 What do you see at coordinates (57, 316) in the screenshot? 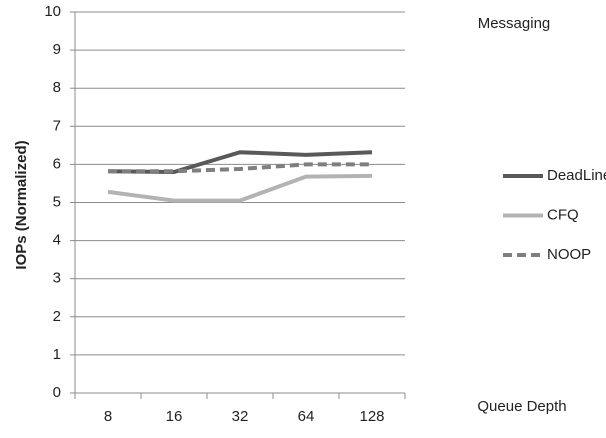
I see `y-tick-label: 2` at bounding box center [57, 316].